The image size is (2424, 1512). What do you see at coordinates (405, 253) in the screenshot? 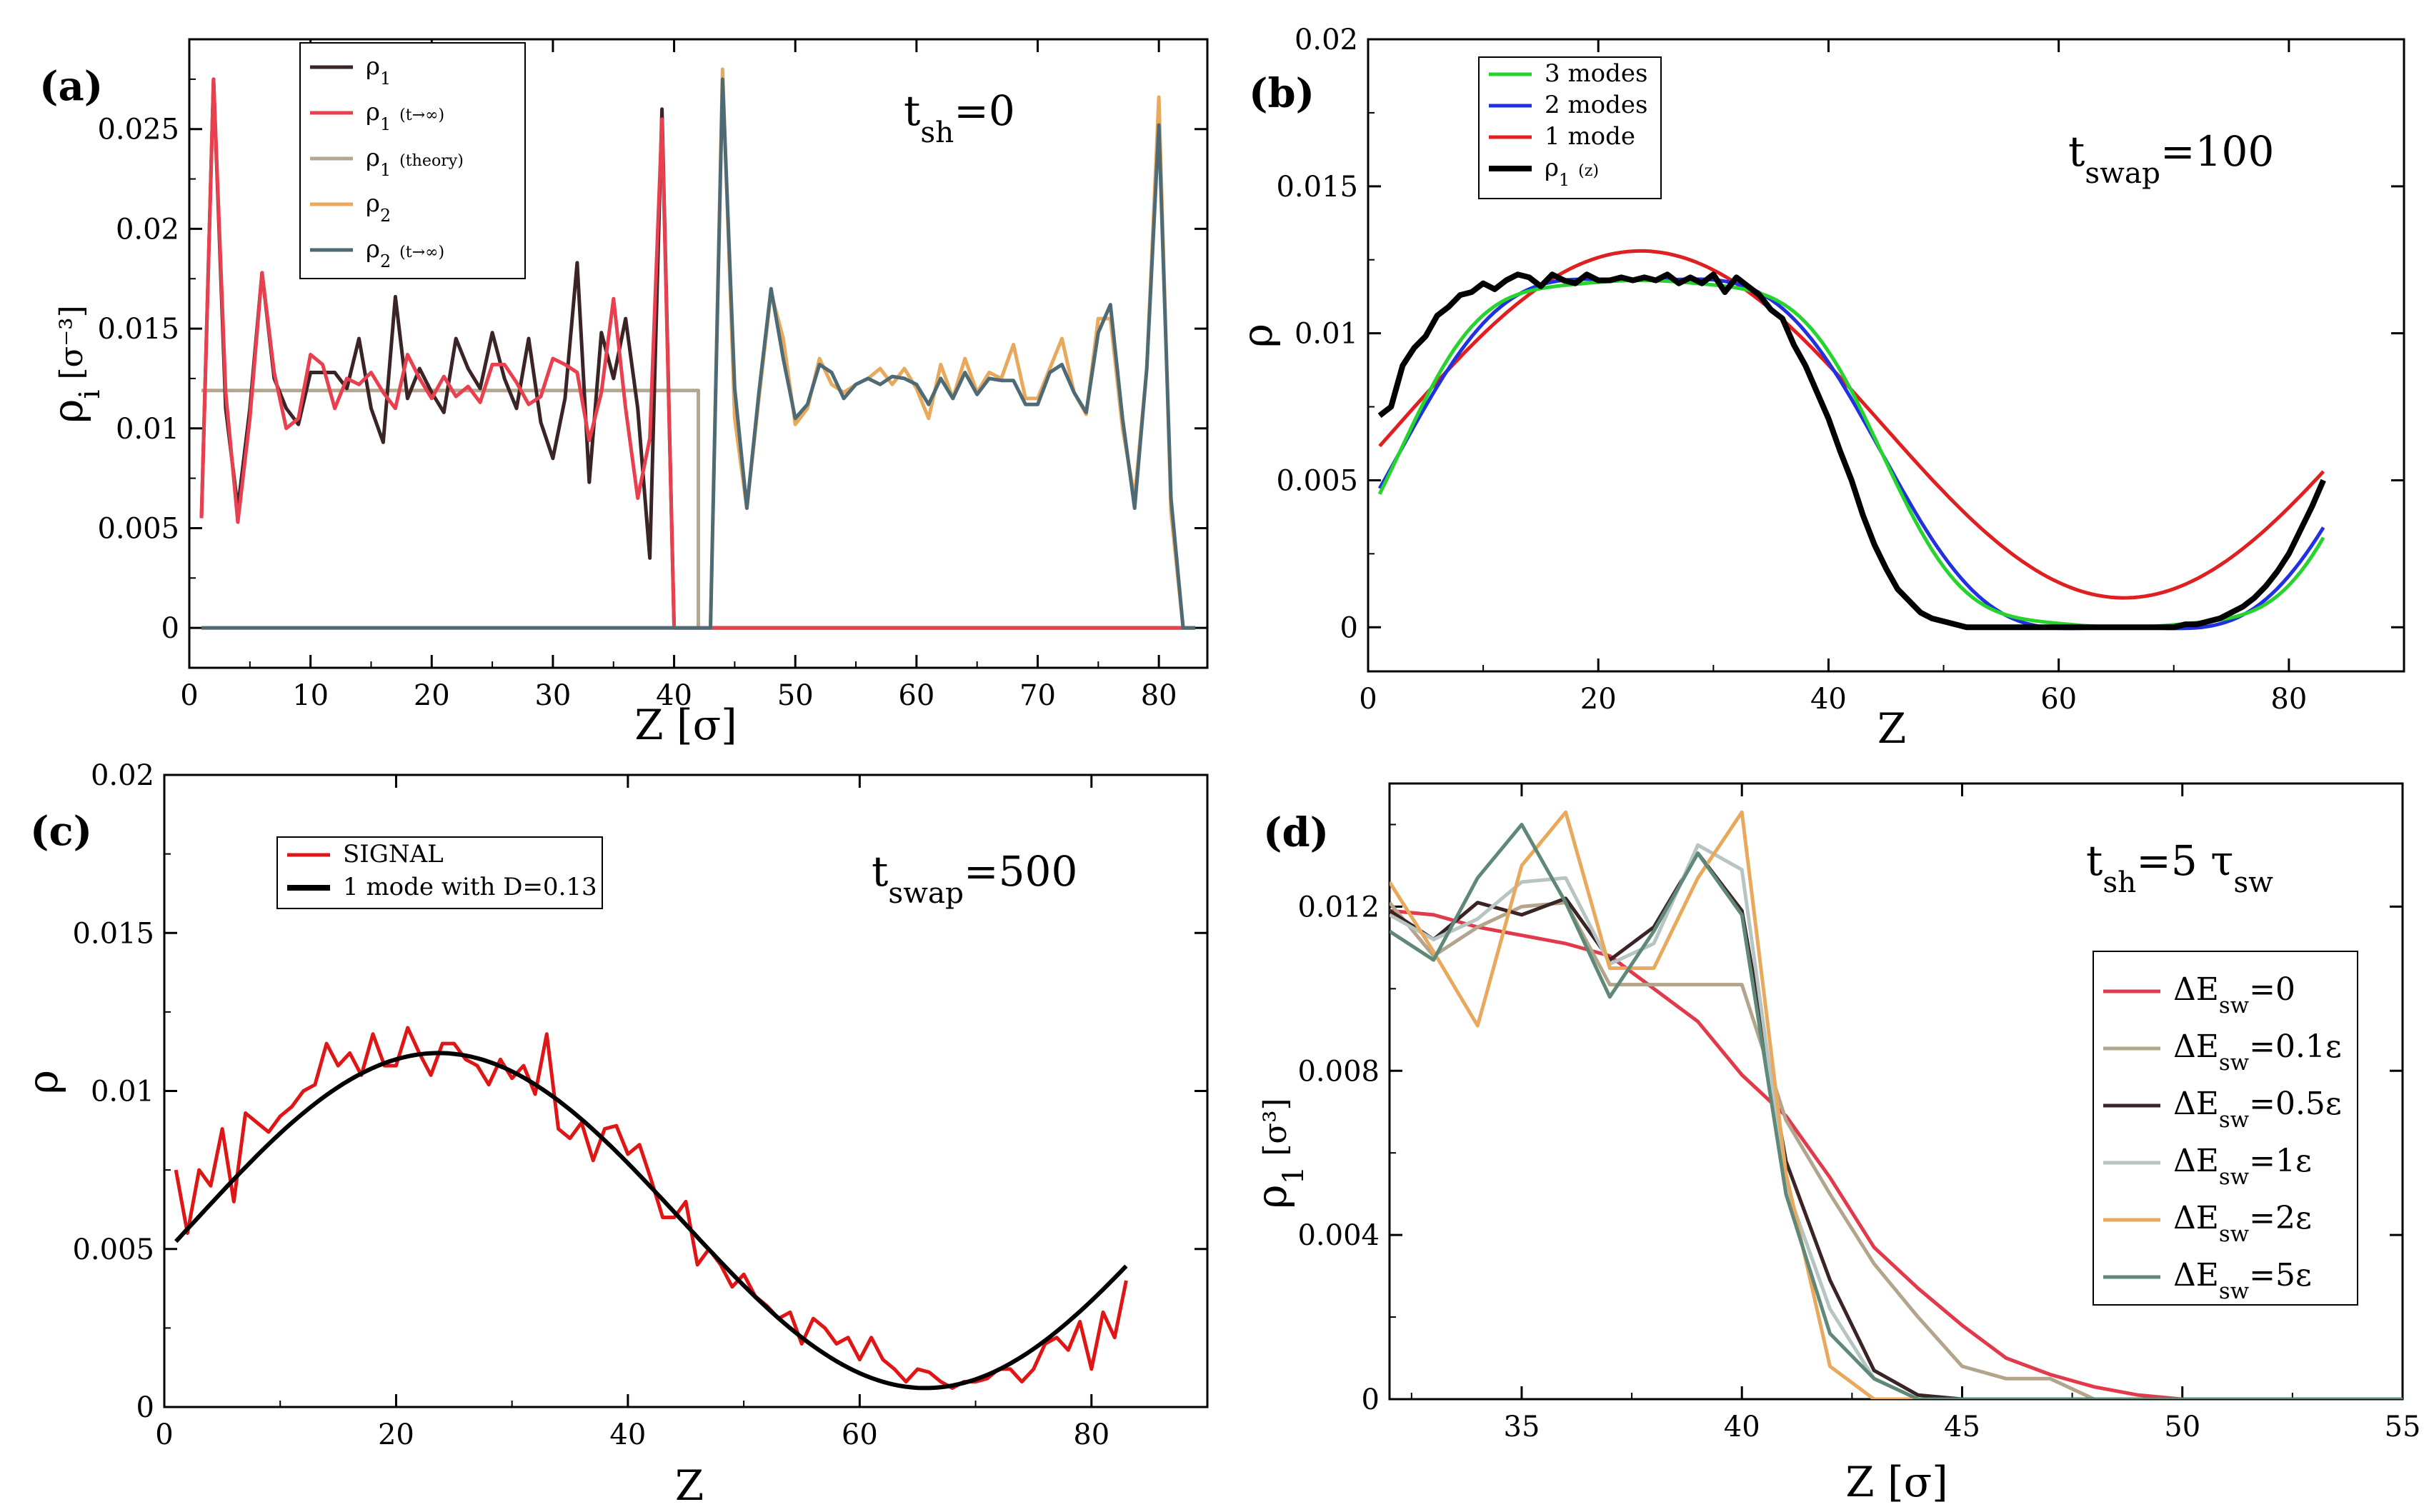
I see `legend-entry: ρ2 (t→∞)` at bounding box center [405, 253].